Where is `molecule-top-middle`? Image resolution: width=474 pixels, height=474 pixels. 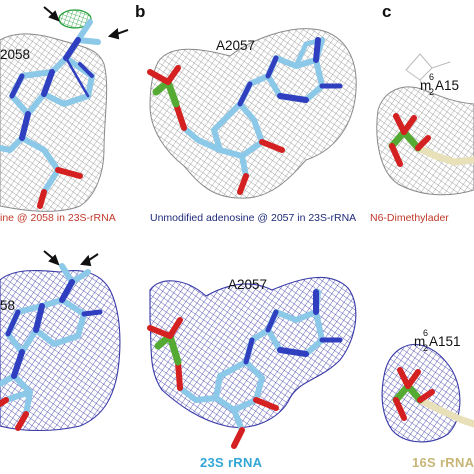 molecule-top-middle is located at coordinates (245, 116).